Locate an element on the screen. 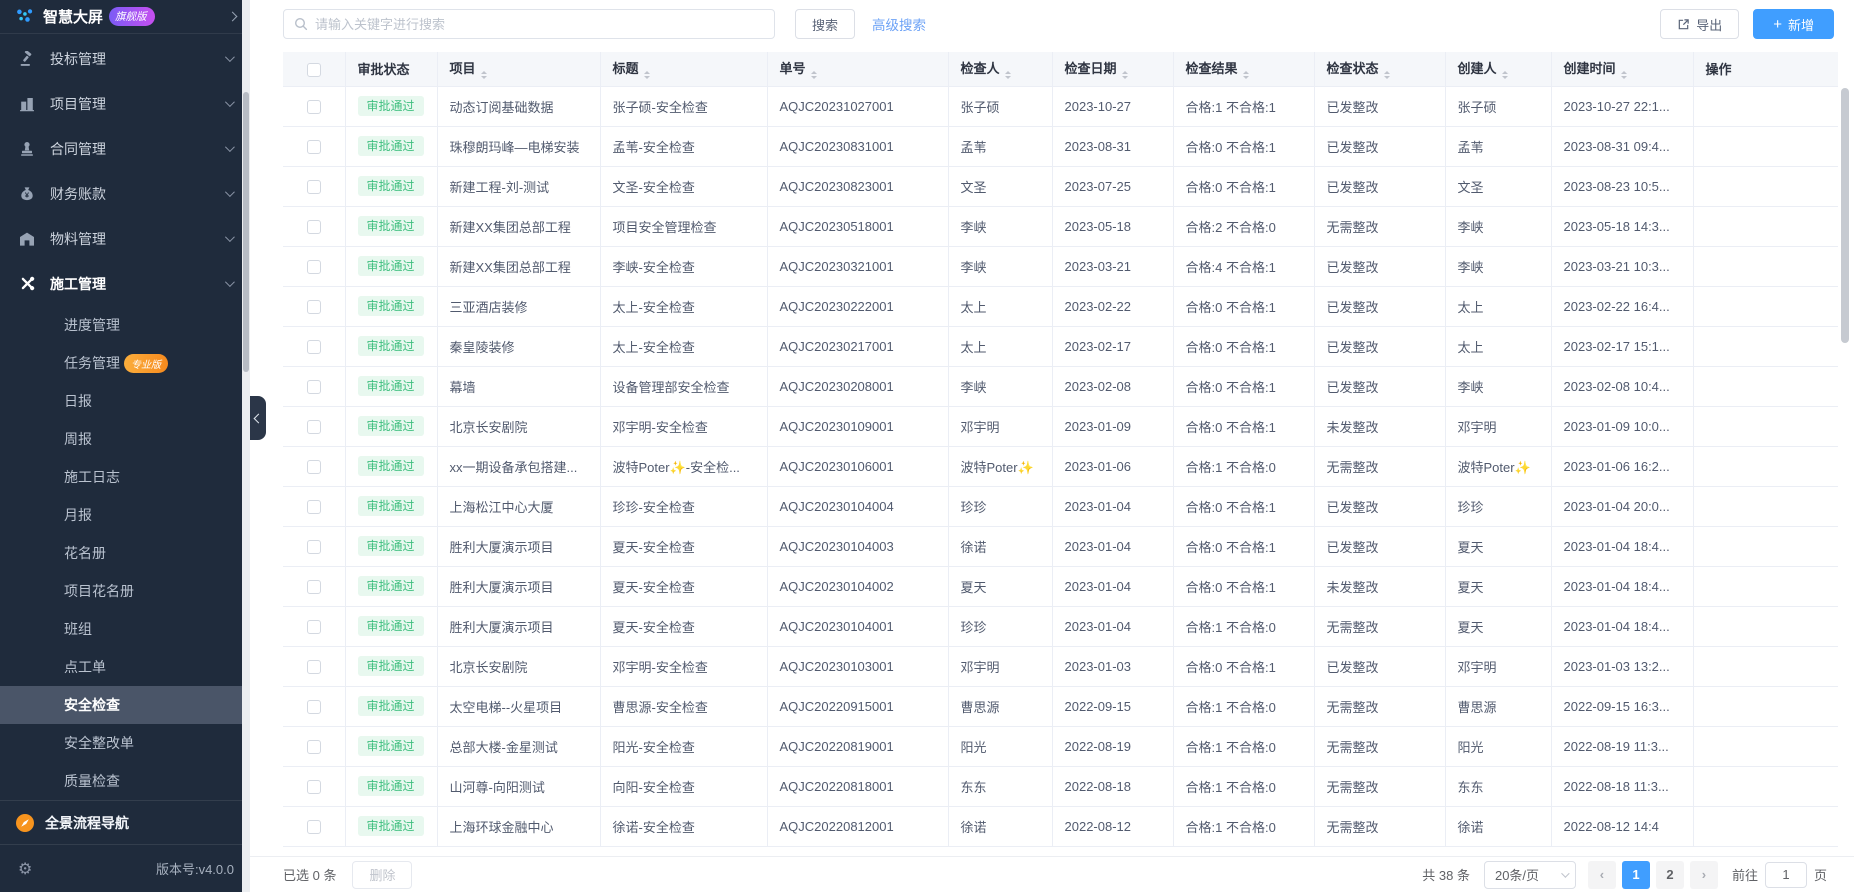 The width and height of the screenshot is (1854, 892). column-header: 检查人 is located at coordinates (1000, 69).